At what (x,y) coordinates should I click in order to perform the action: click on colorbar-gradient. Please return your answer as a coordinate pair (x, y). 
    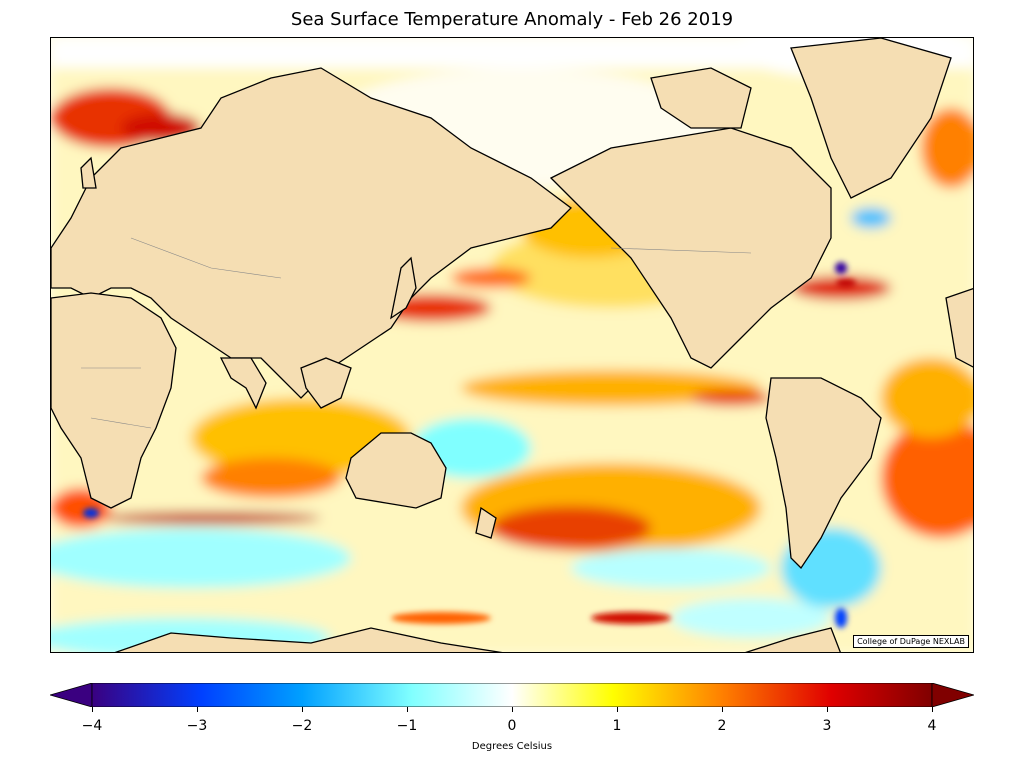
    Looking at the image, I should click on (512, 695).